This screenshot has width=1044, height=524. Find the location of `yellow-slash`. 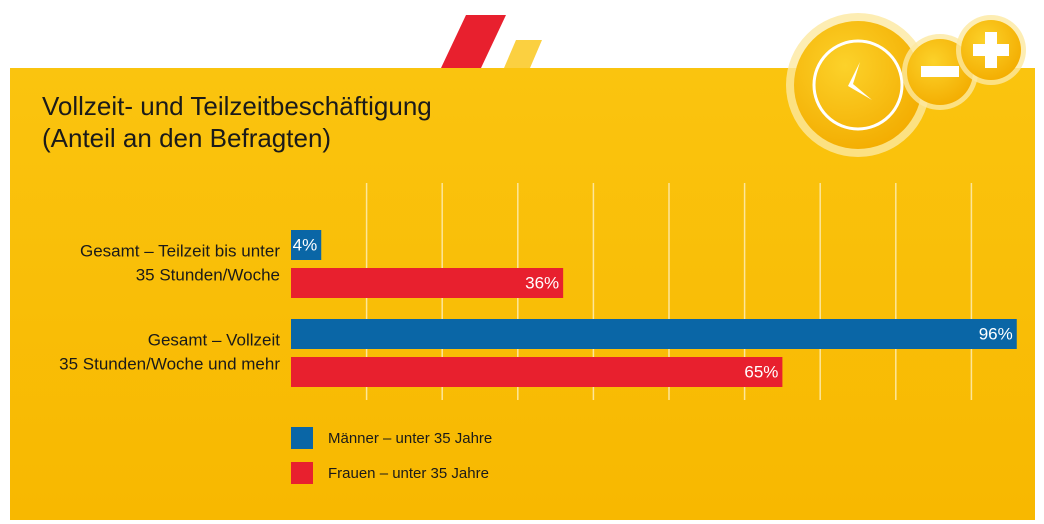

yellow-slash is located at coordinates (523, 54).